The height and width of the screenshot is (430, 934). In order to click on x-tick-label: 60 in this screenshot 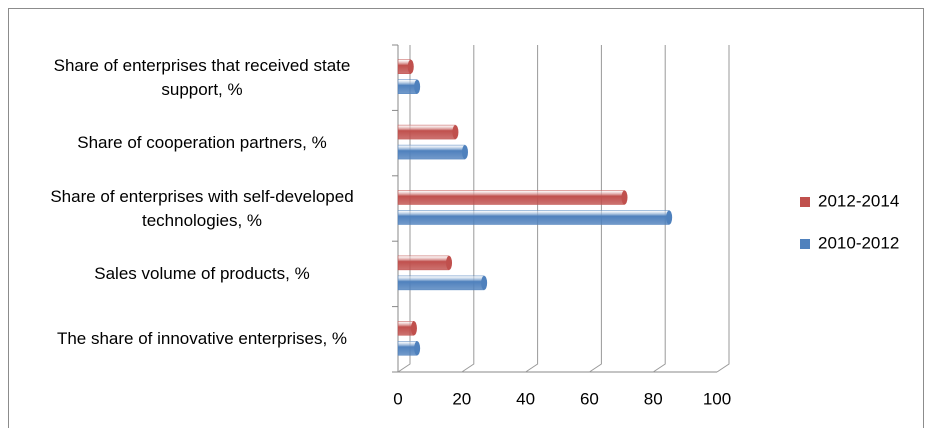, I will do `click(589, 398)`.